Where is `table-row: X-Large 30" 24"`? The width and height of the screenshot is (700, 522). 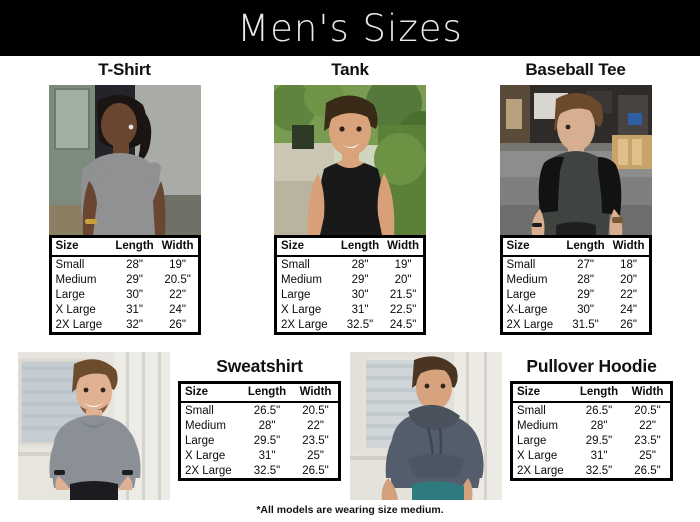
table-row: X-Large 30" 24" is located at coordinates (575, 309).